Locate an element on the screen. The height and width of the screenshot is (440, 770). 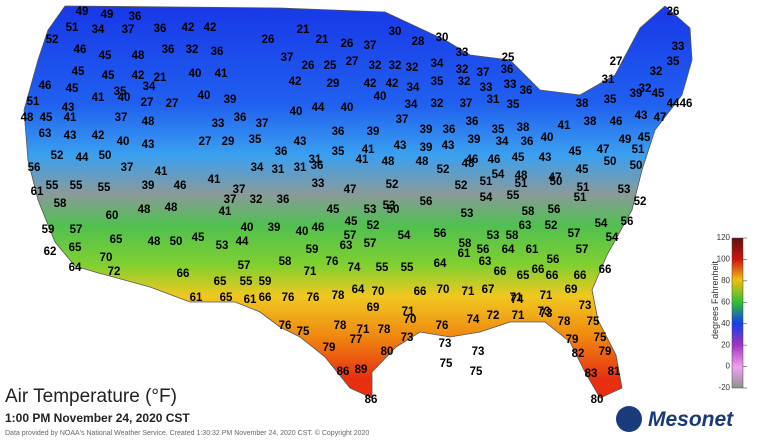
station-temp: 78 is located at coordinates (340, 326).